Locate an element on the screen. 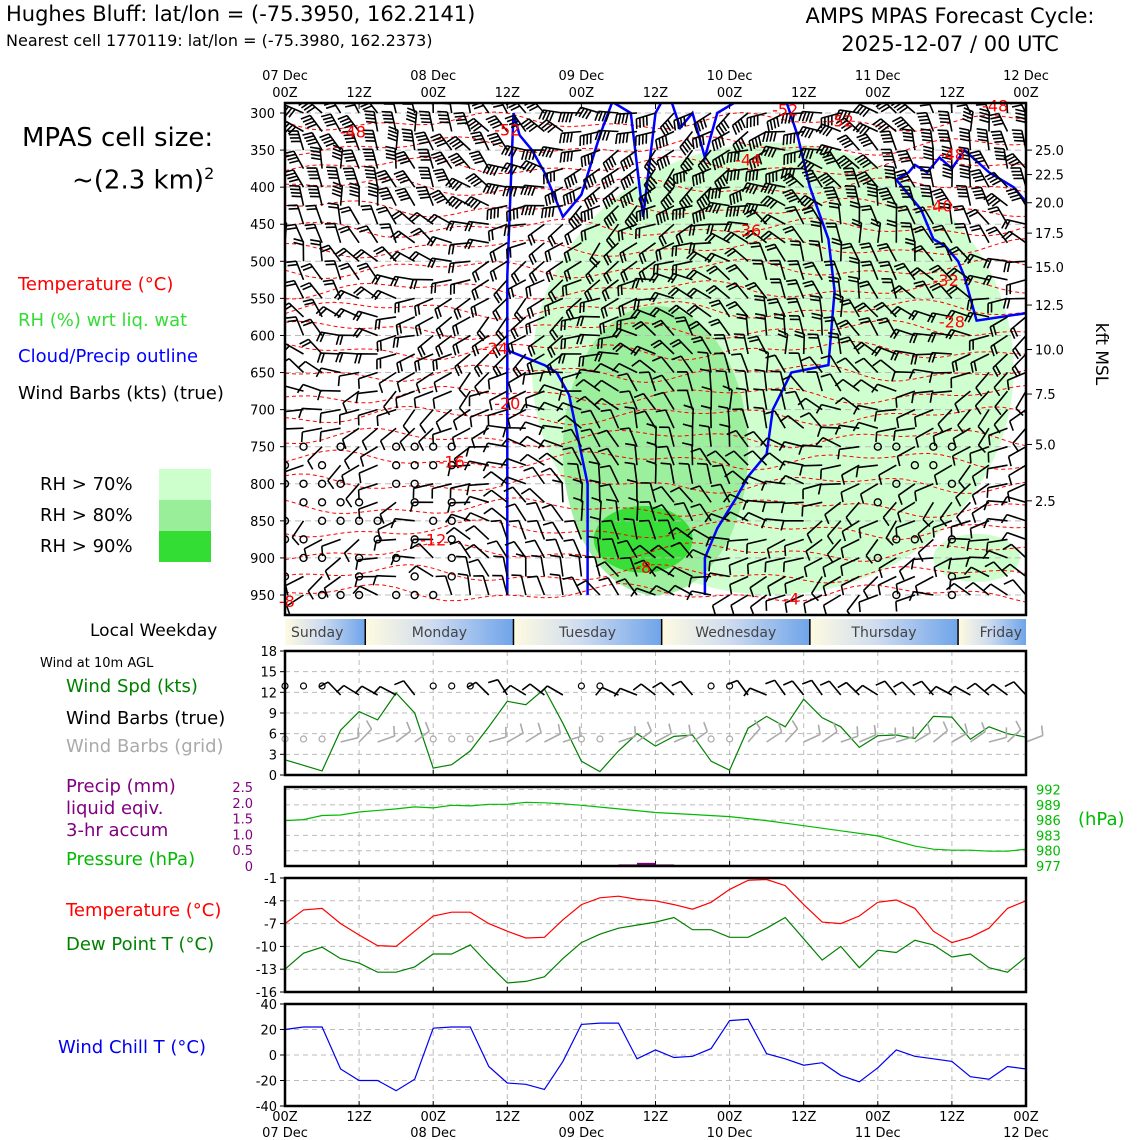  temperature-contour-label: -28 is located at coordinates (952, 321).